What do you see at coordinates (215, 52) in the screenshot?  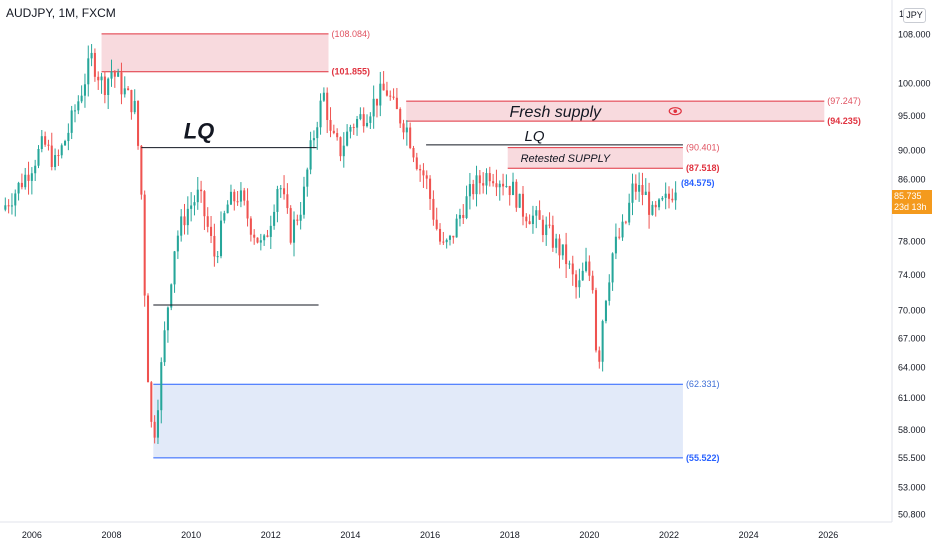 I see `supply-zone` at bounding box center [215, 52].